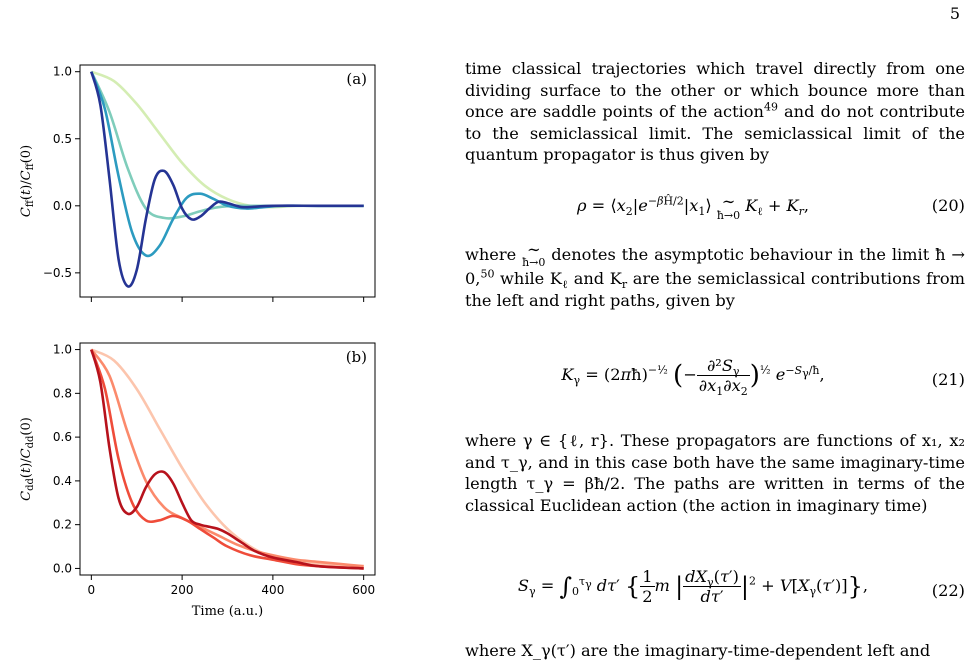 This screenshot has height=666, width=974. I want to click on y-tick-label: −0.5, so click(57, 273).